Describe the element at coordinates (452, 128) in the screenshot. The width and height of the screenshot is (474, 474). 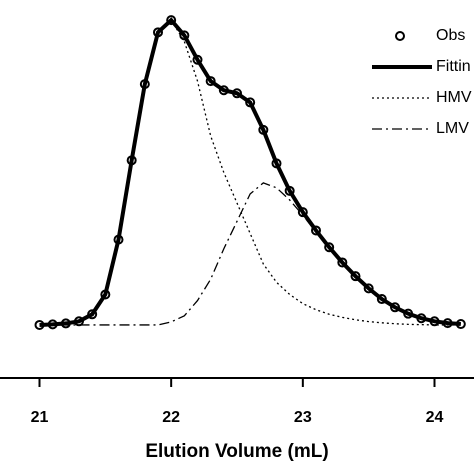
I see `legend-label: LMV` at that location.